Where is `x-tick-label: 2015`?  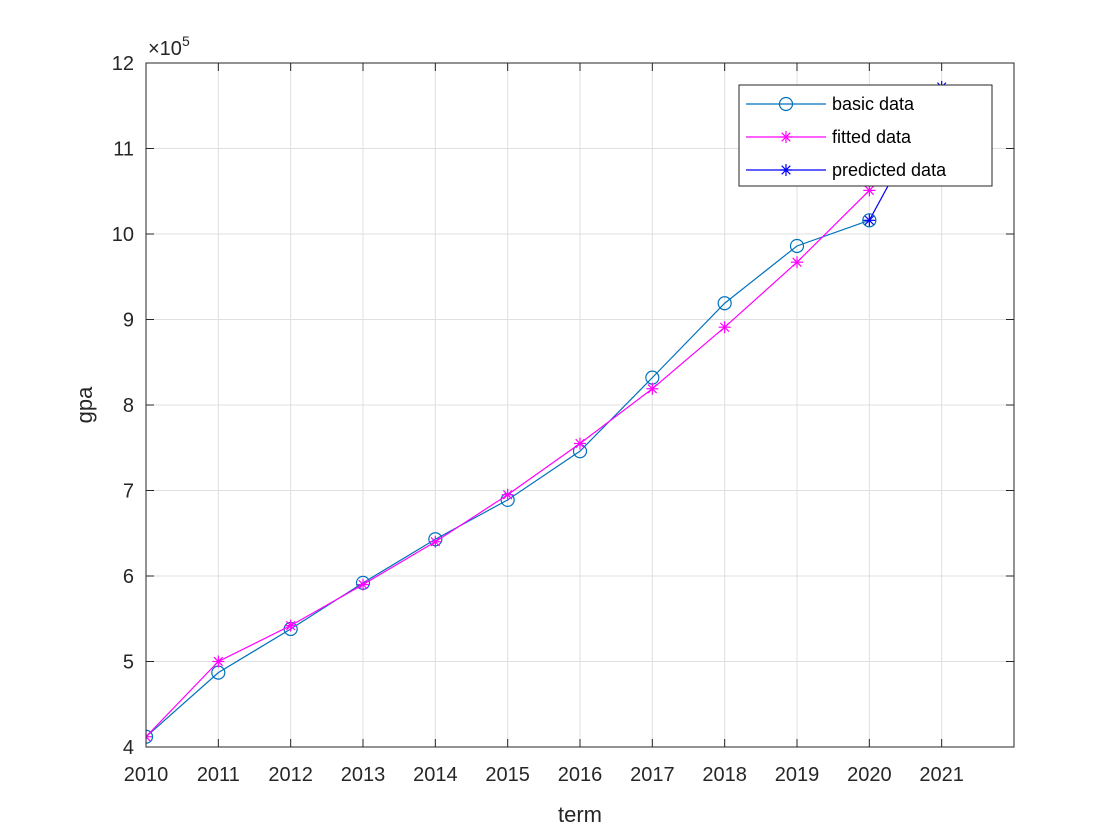 x-tick-label: 2015 is located at coordinates (507, 775).